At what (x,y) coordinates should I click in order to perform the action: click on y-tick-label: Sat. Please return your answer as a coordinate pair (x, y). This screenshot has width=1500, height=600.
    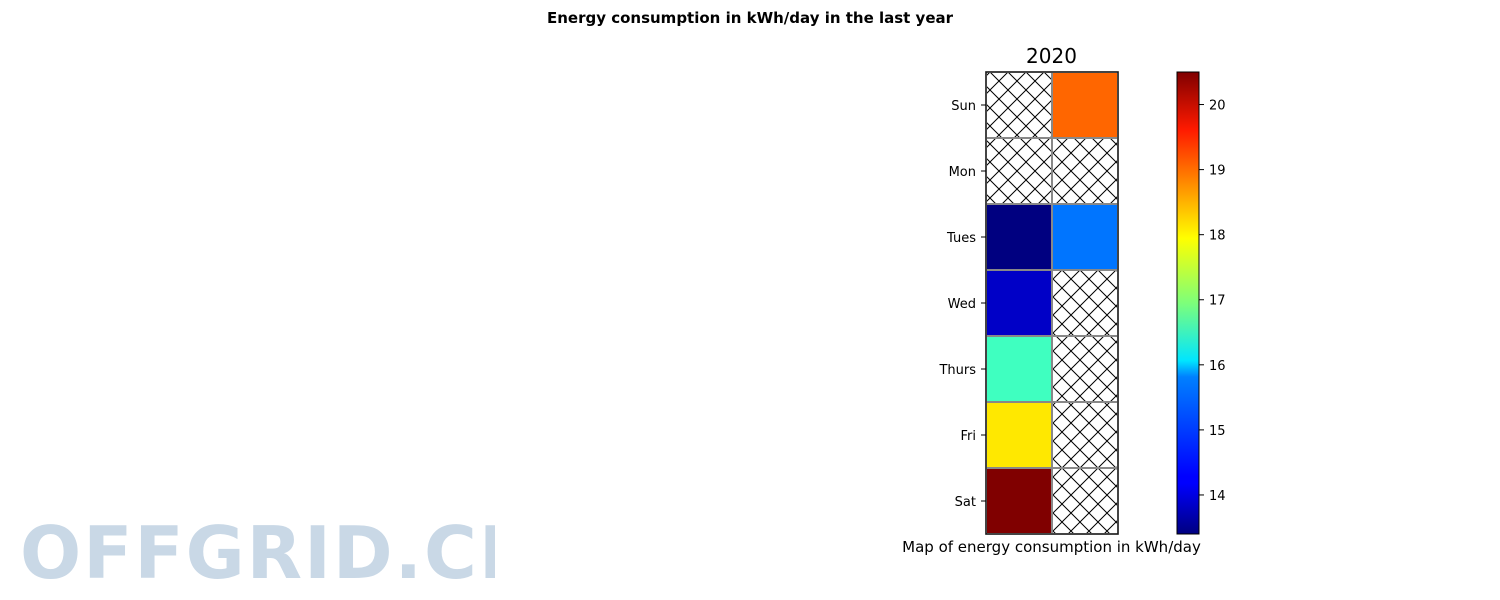
    Looking at the image, I should click on (965, 502).